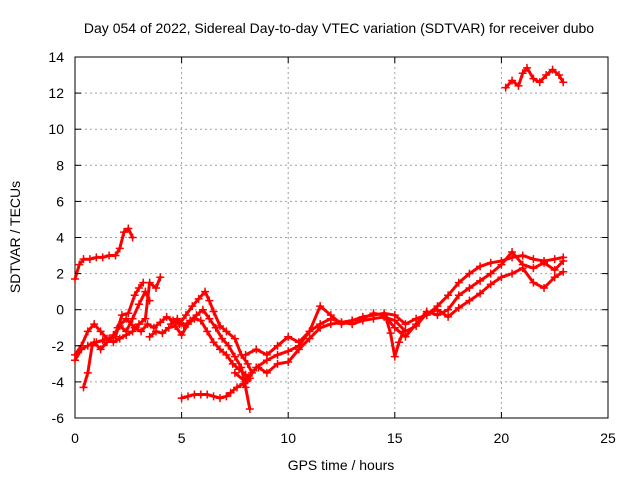 This screenshot has height=480, width=640. I want to click on y-tick-label: 0, so click(60, 310).